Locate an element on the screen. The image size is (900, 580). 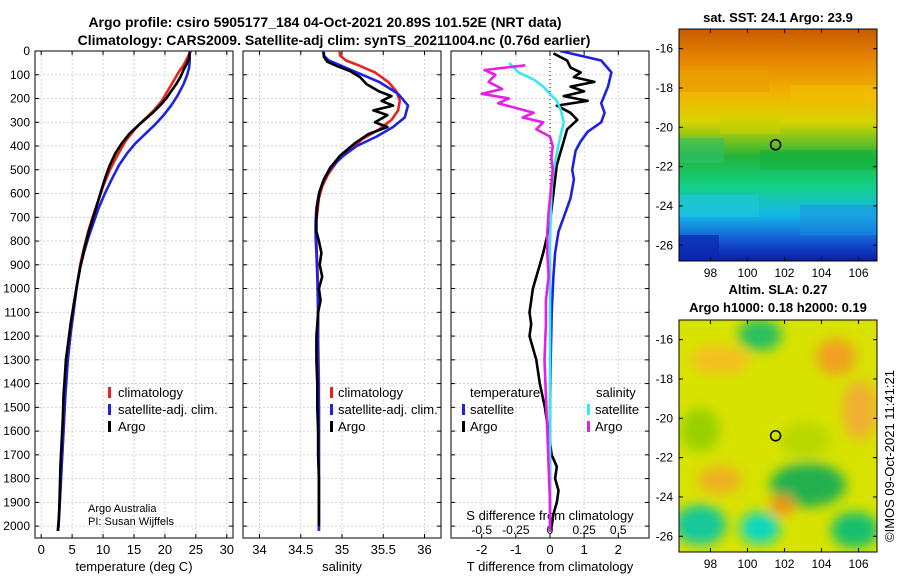
x-tick-label: 0 is located at coordinates (41, 549).